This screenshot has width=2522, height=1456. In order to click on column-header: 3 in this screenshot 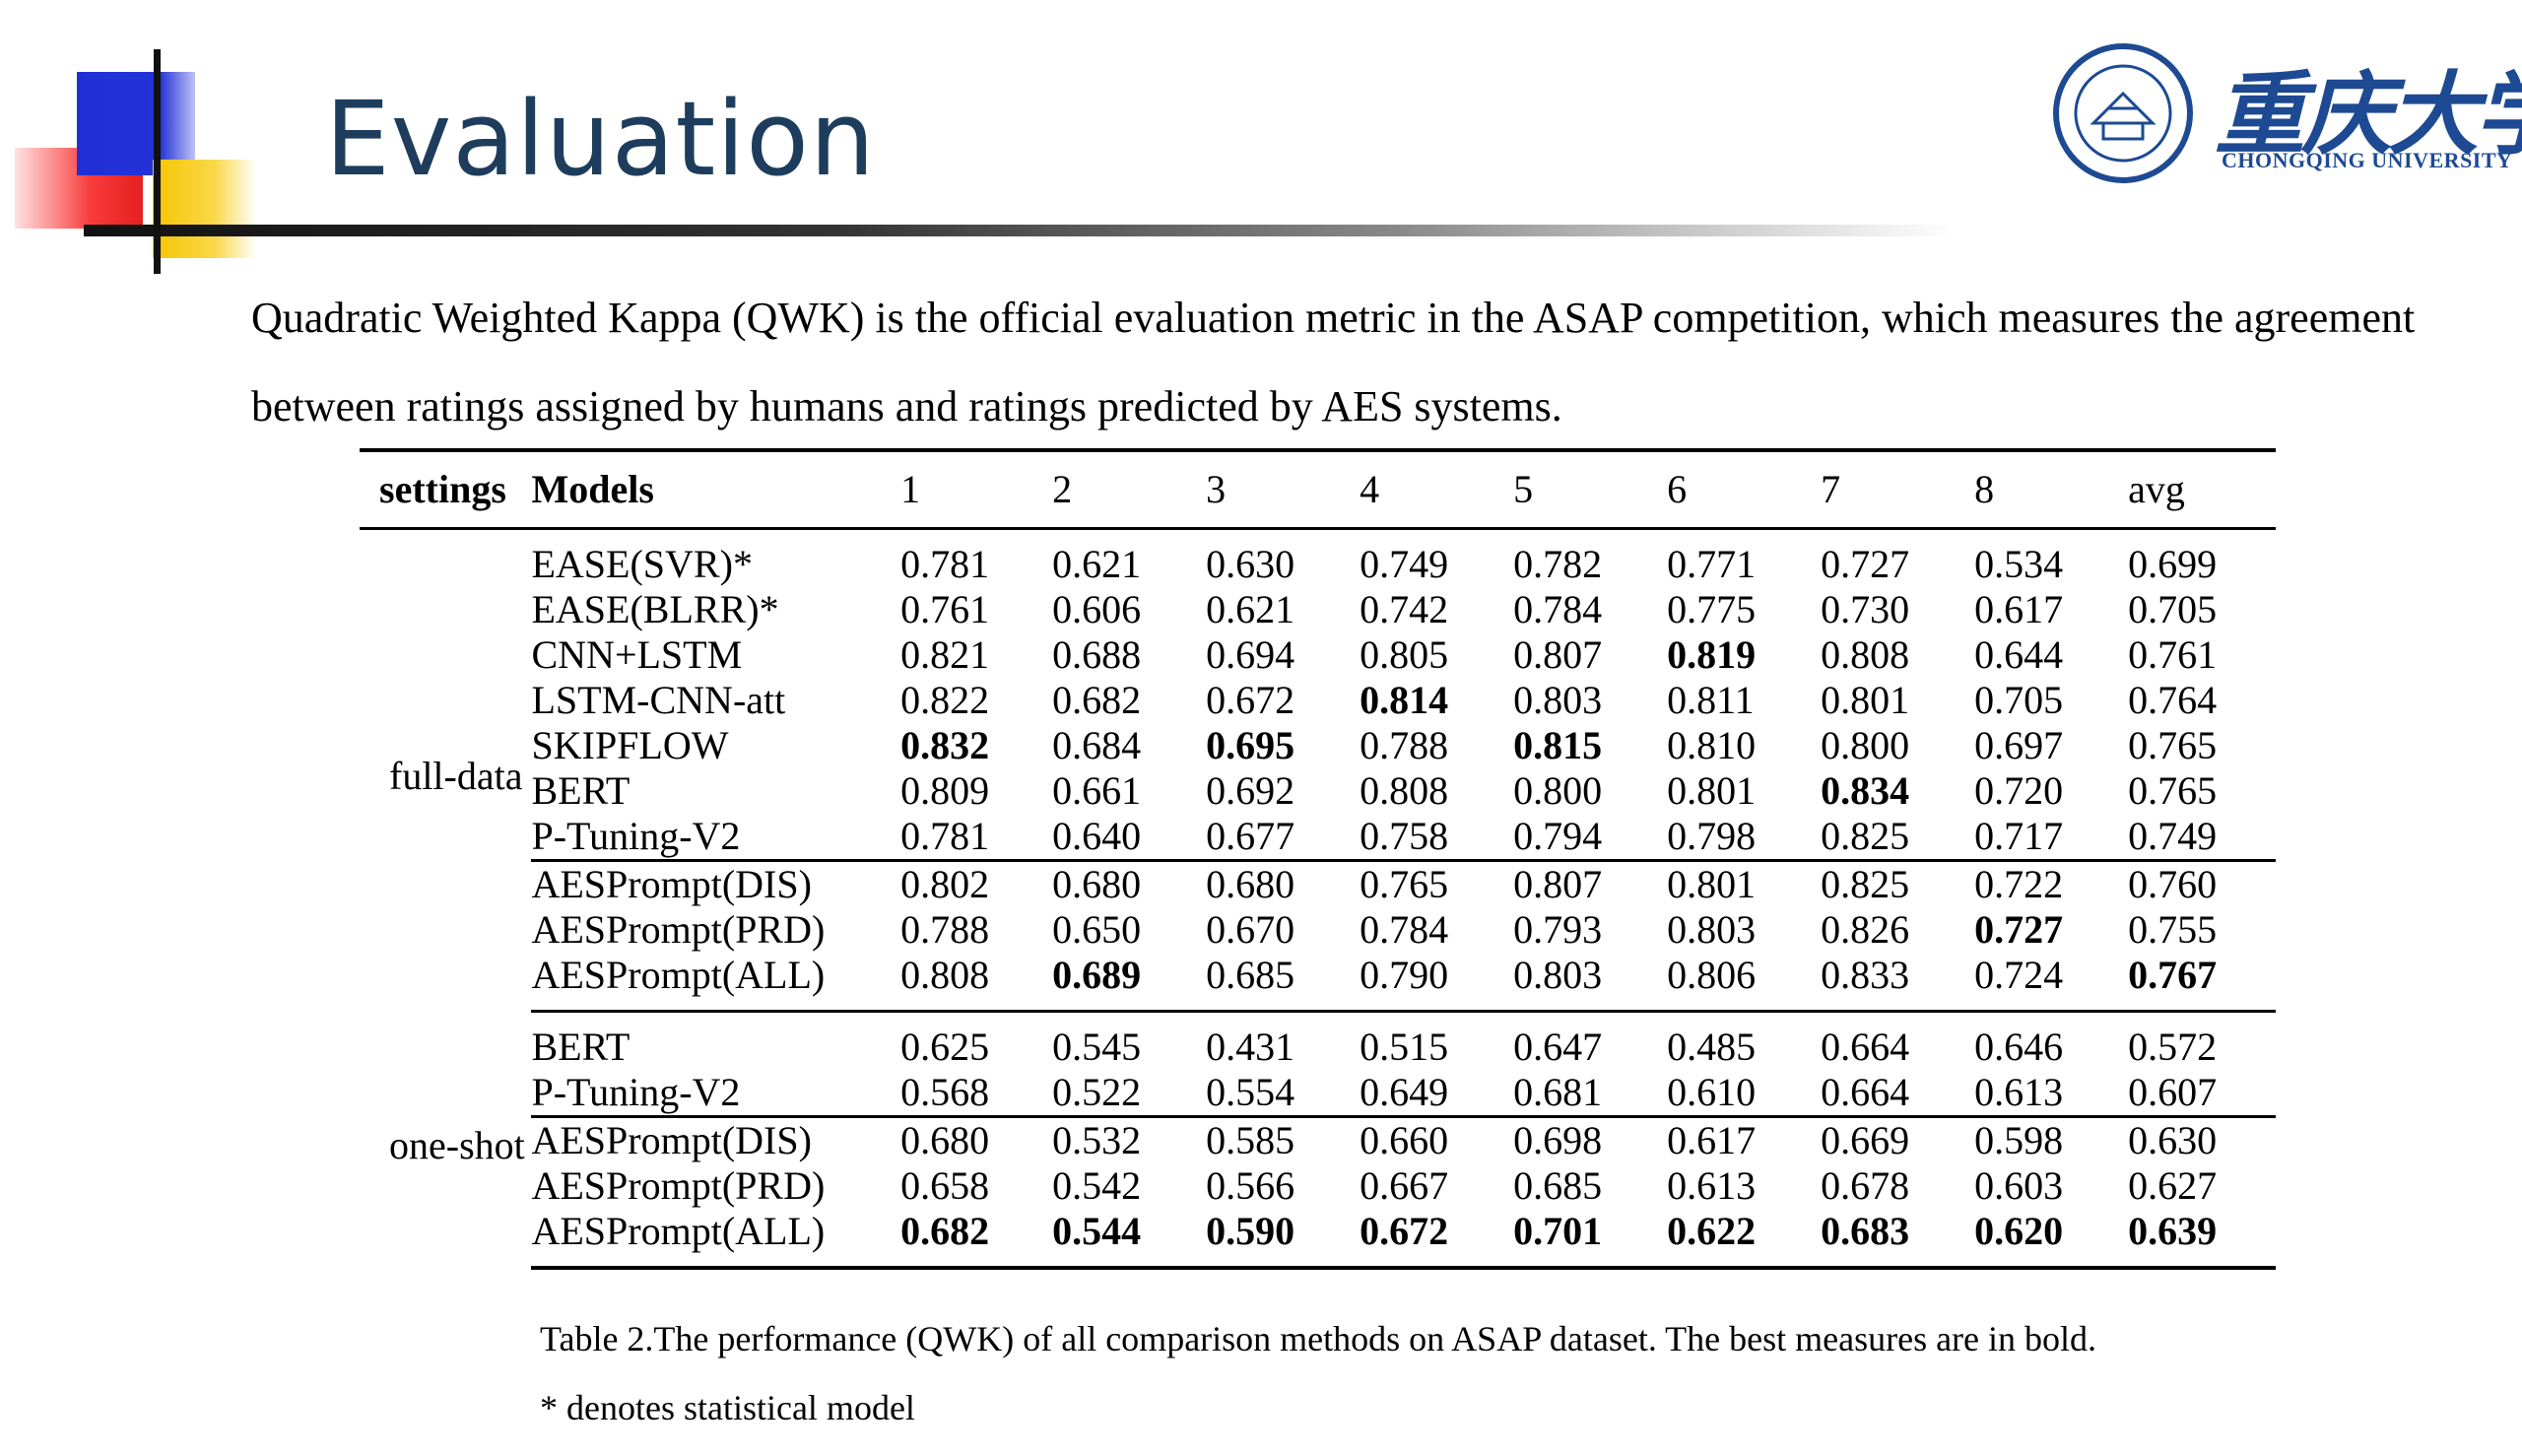, I will do `click(1283, 489)`.